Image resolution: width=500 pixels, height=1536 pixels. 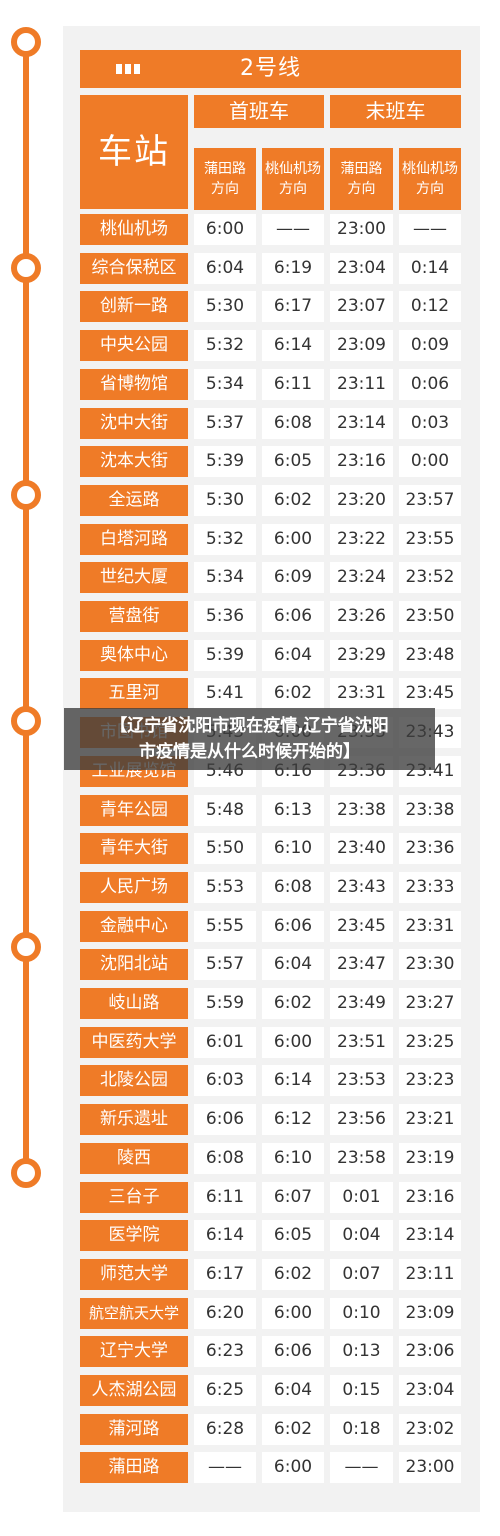 I want to click on table-row: 奥体中心 5:39 6:04 23:29 23:48, so click(x=270, y=655).